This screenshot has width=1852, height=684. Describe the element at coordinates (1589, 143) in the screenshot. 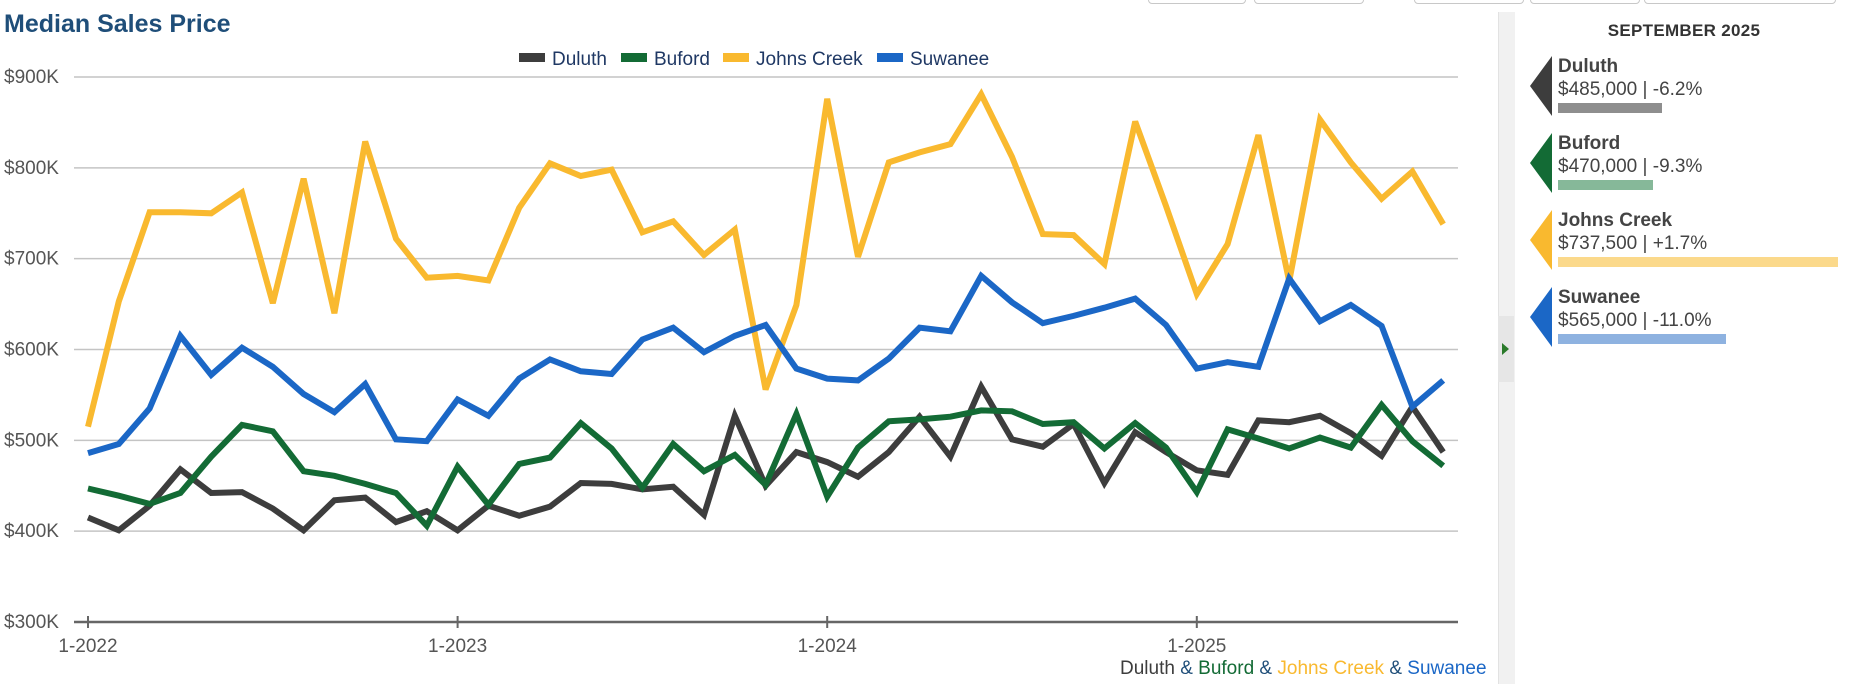

I see `summary-name: Buford` at that location.